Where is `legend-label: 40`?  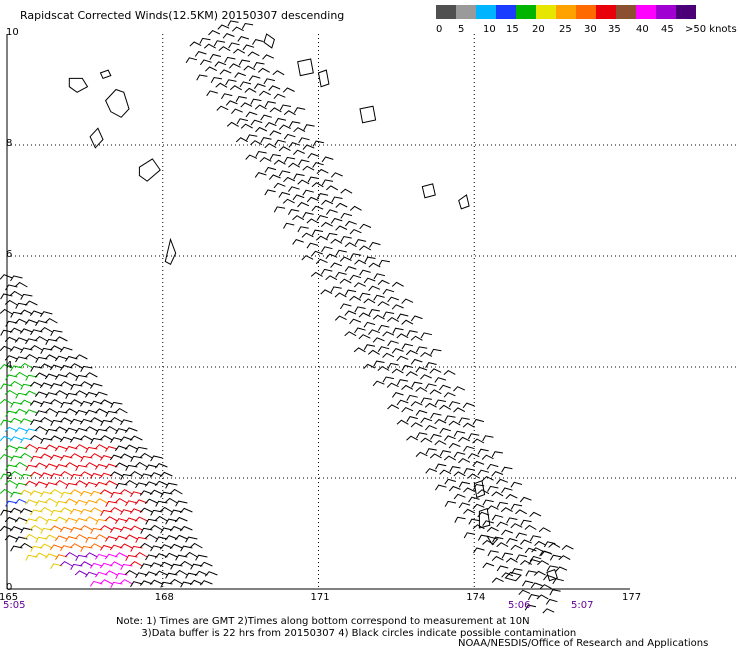
legend-label: 40 is located at coordinates (642, 29).